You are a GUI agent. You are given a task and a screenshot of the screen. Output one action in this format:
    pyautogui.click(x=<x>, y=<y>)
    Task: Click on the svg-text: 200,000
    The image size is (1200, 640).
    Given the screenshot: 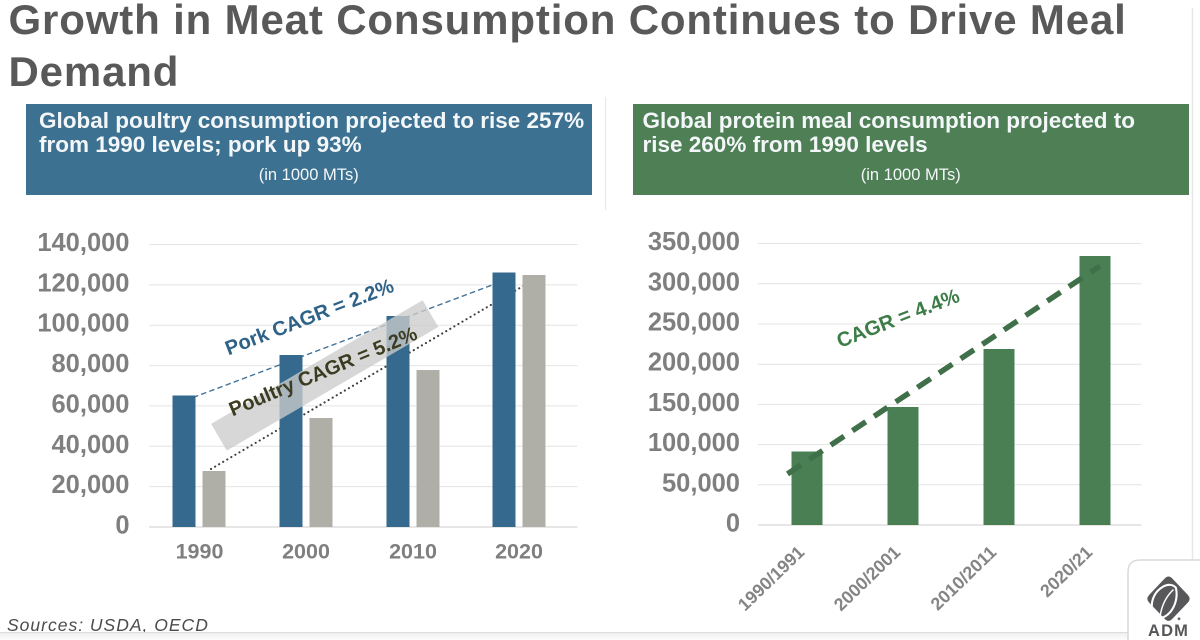 What is the action you would take?
    pyautogui.click(x=694, y=363)
    